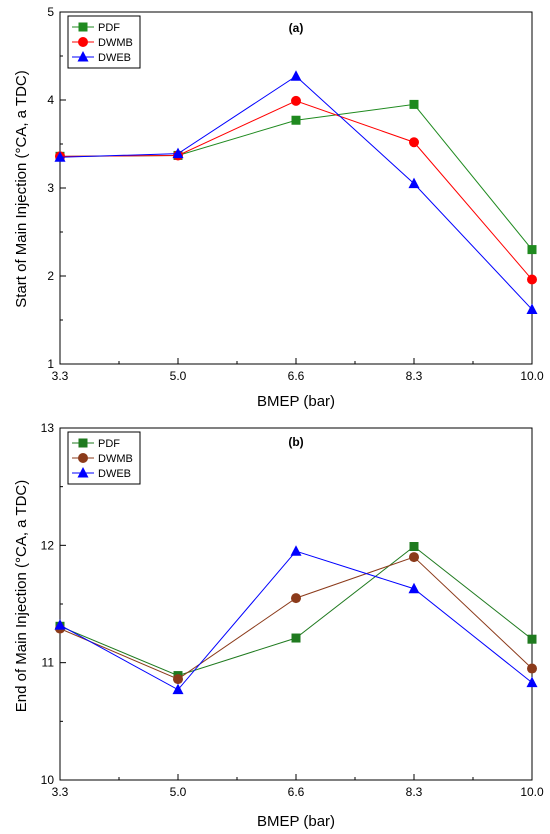 The height and width of the screenshot is (834, 550). What do you see at coordinates (48, 663) in the screenshot?
I see `y-tick-label: 11` at bounding box center [48, 663].